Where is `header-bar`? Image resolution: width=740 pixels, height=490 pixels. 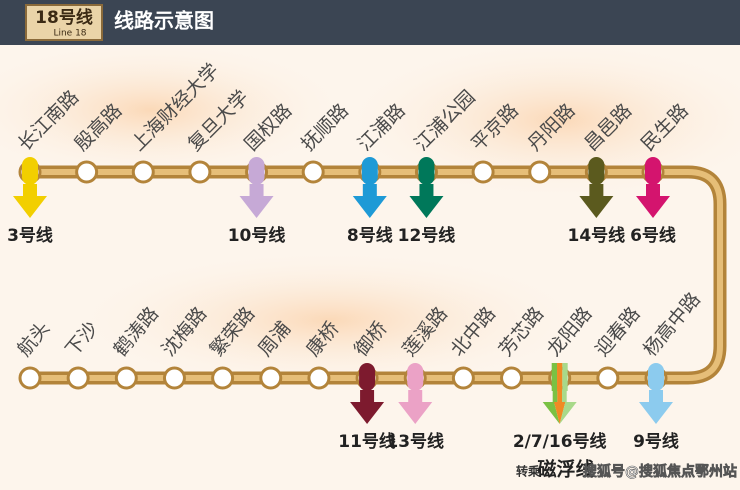 header-bar is located at coordinates (370, 22).